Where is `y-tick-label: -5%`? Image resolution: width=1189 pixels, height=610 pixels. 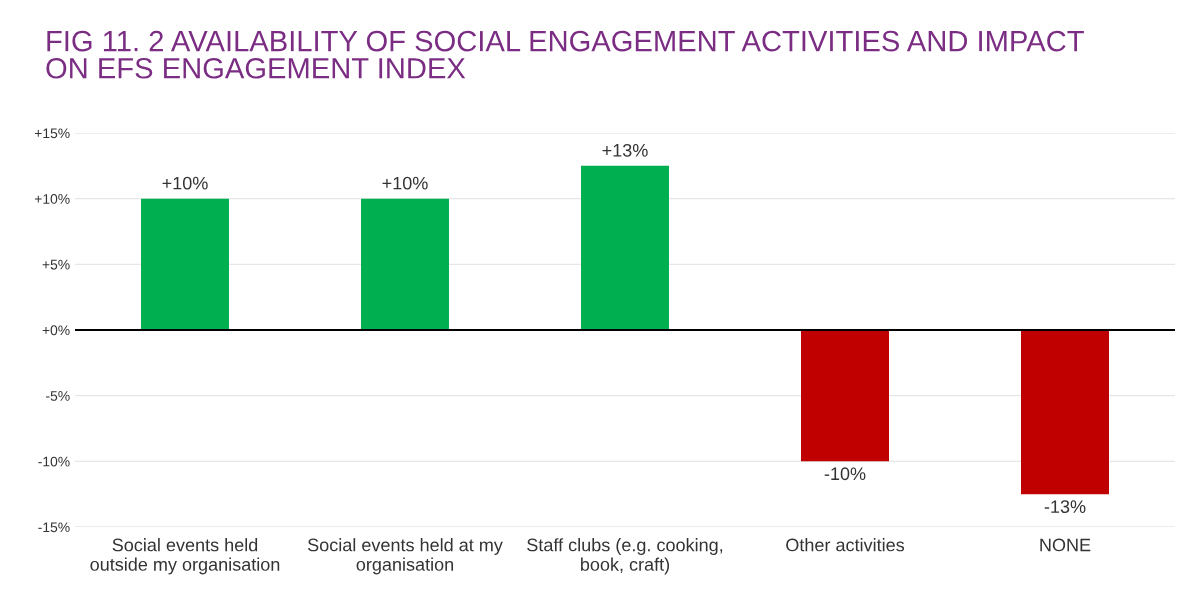
y-tick-label: -5% is located at coordinates (58, 396).